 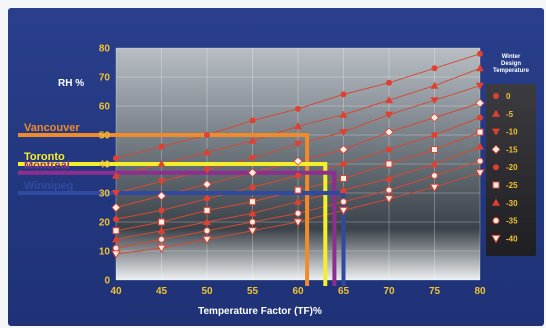 I want to click on y-tick-label: 40, so click(x=105, y=165).